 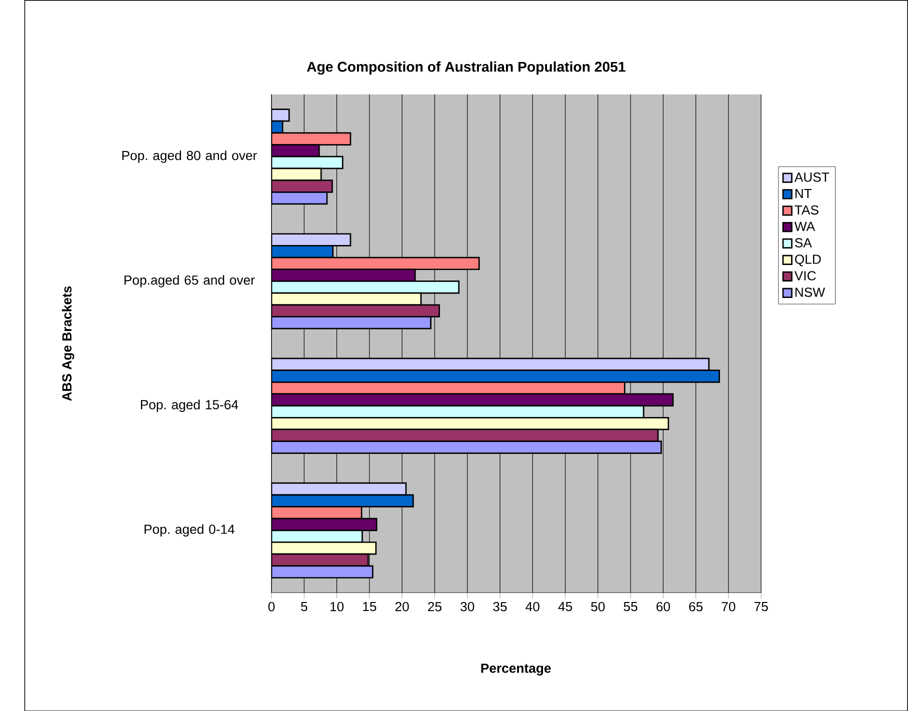 What do you see at coordinates (189, 406) in the screenshot?
I see `y-tick-label: Pop. aged 15-64` at bounding box center [189, 406].